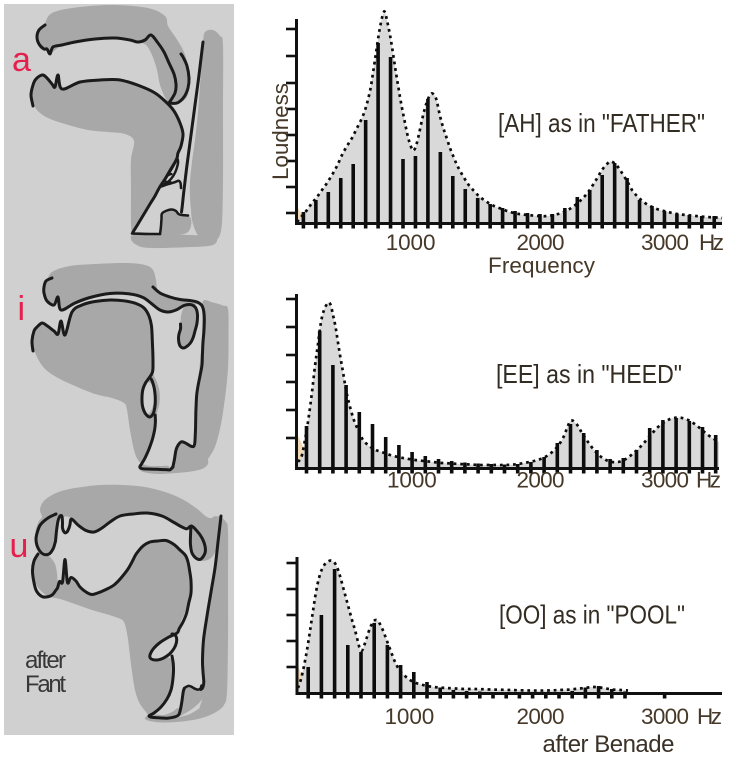 This screenshot has height=771, width=749. What do you see at coordinates (22, 309) in the screenshot?
I see `svg-text: i` at bounding box center [22, 309].